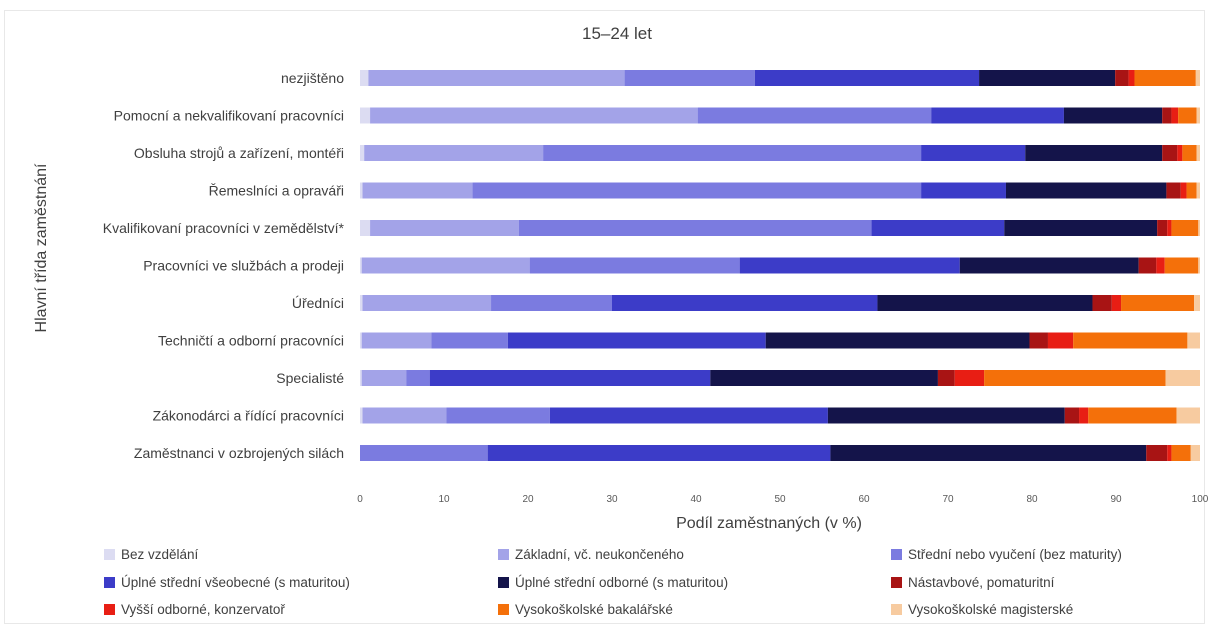 The height and width of the screenshot is (628, 1209). Describe the element at coordinates (780, 499) in the screenshot. I see `x-tick-label: 50` at that location.